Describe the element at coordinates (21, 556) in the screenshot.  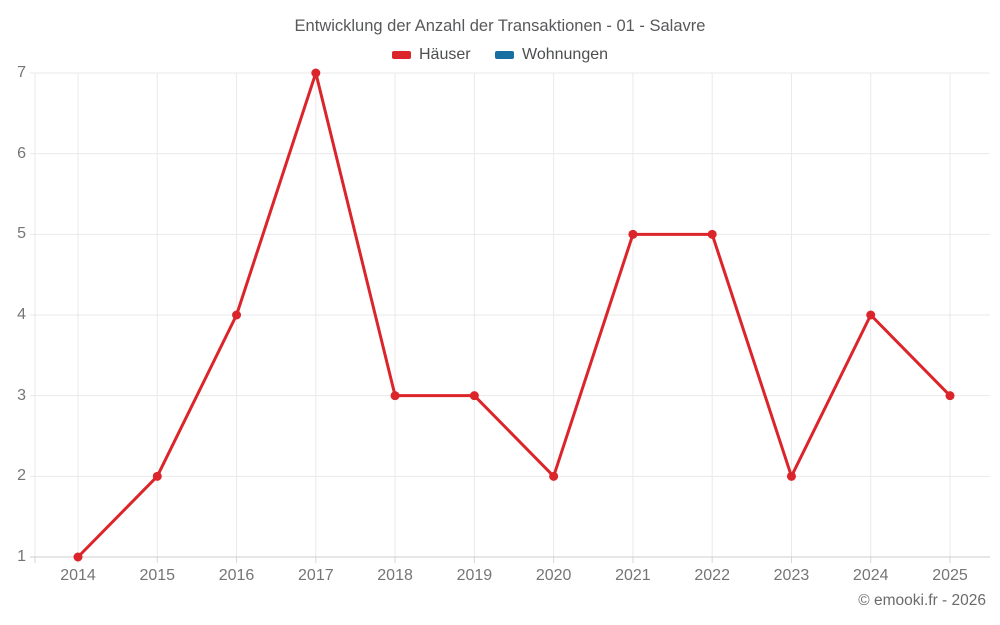
I see `y-axis-label-1: 1` at that location.